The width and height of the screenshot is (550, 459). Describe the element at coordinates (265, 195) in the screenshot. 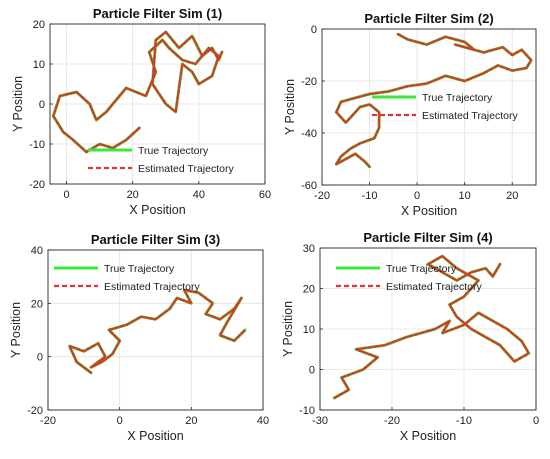

I see `x-tick-label: 60` at that location.